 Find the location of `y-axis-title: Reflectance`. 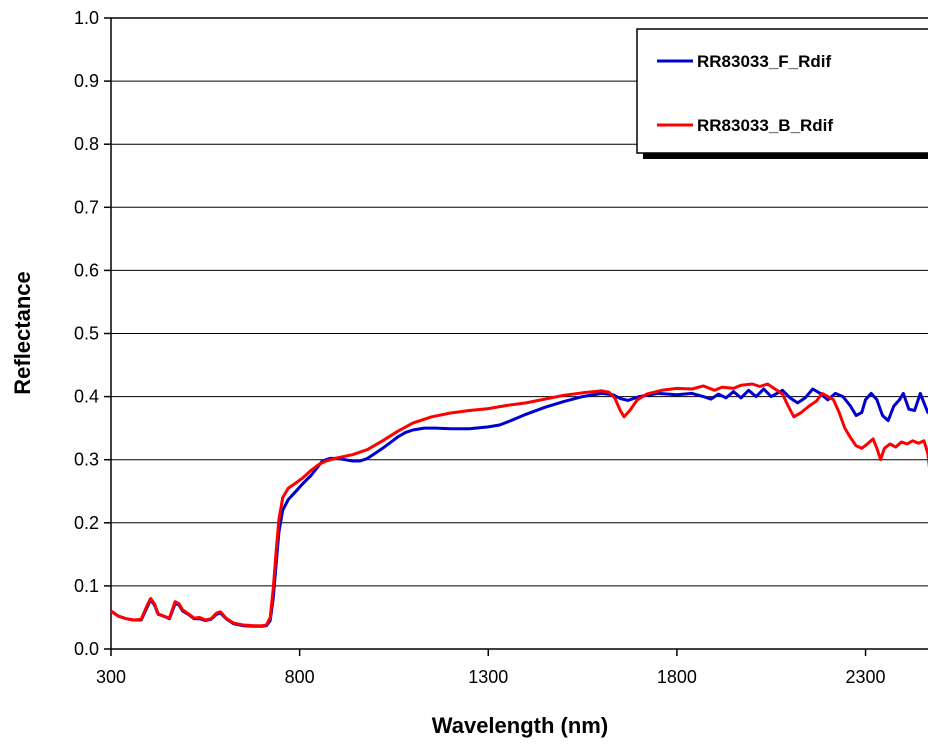

y-axis-title: Reflectance is located at coordinates (22, 333).